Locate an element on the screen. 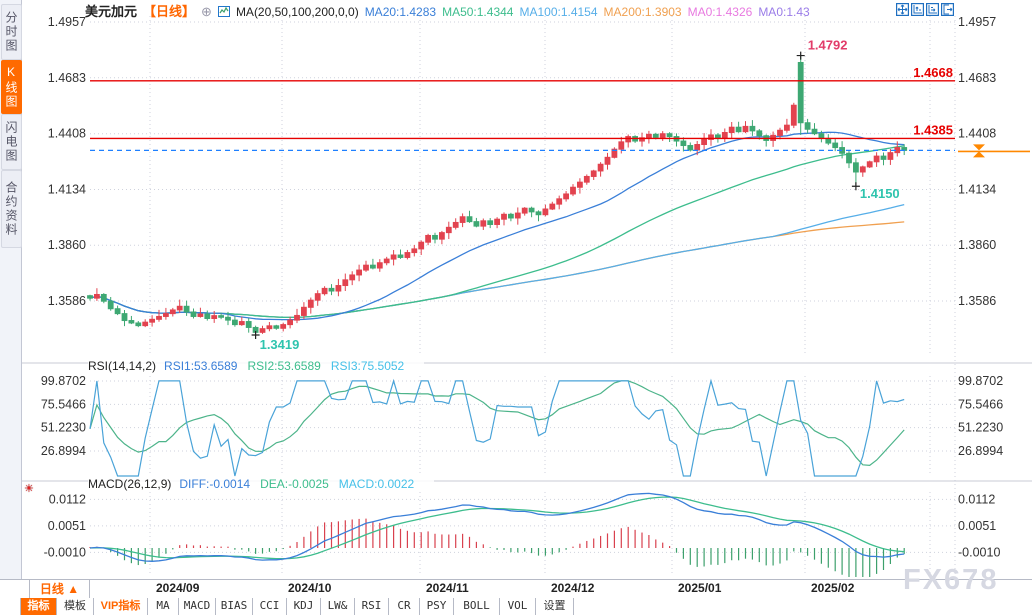  sidebar-tab-2: 闪电图 is located at coordinates (11, 142).